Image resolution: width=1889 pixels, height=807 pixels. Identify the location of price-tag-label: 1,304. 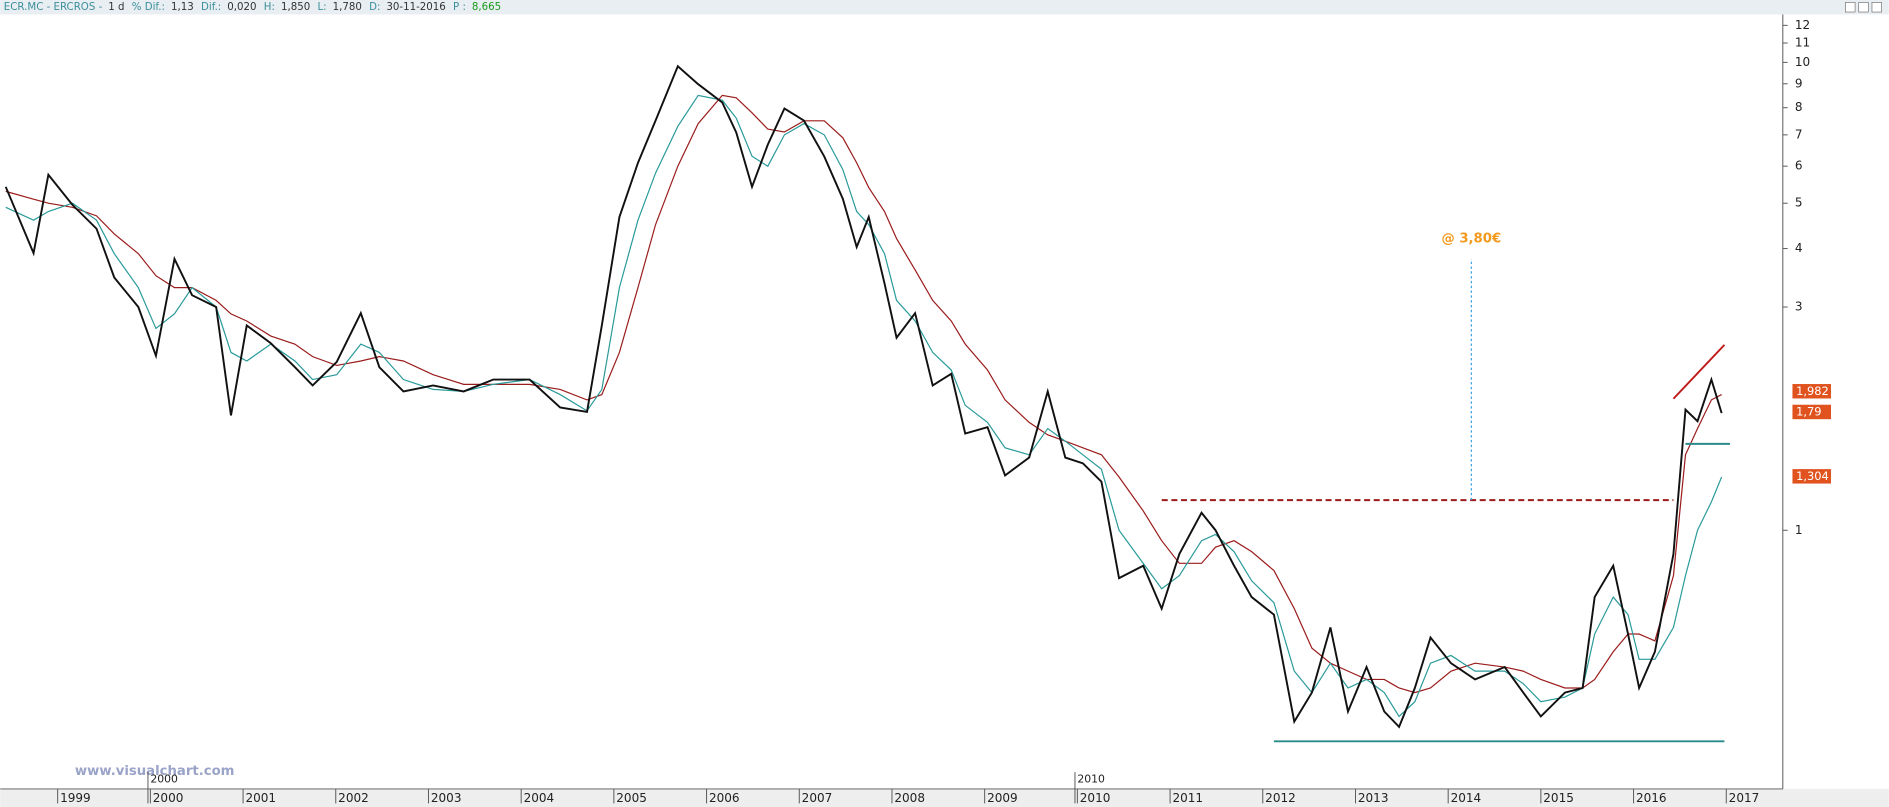
(1812, 476).